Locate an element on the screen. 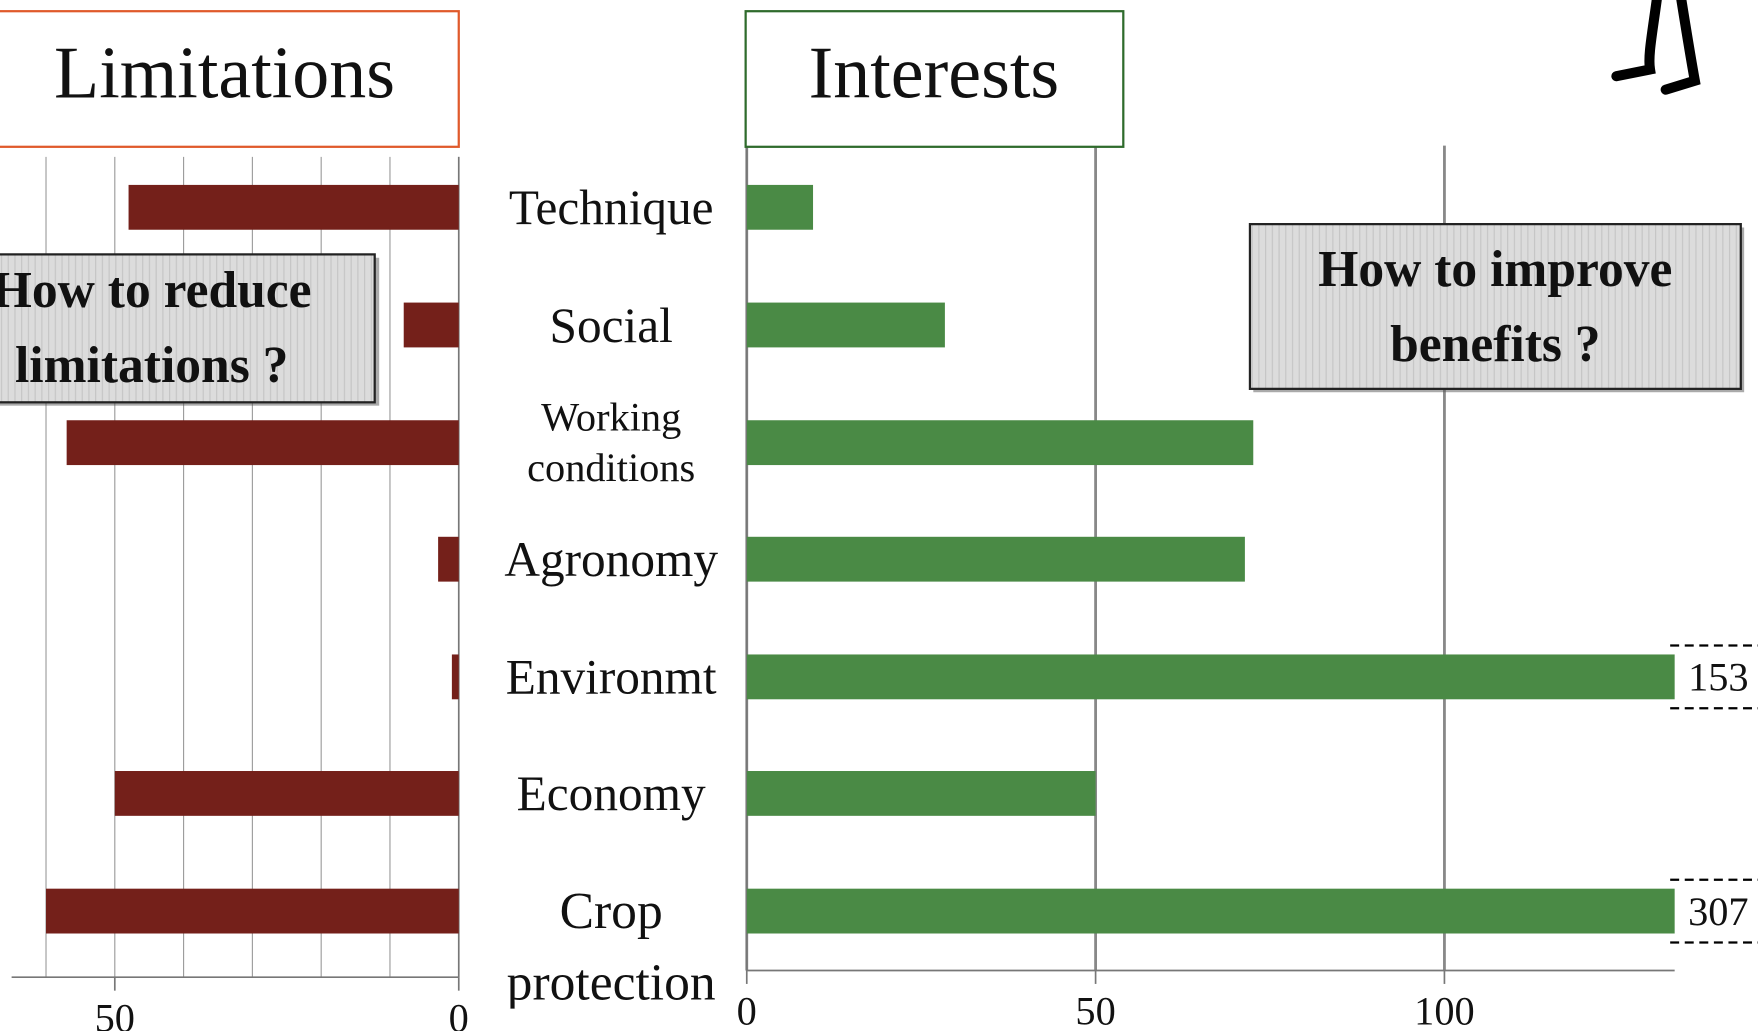 The height and width of the screenshot is (1031, 1758). category-label: Working conditions is located at coordinates (611, 442).